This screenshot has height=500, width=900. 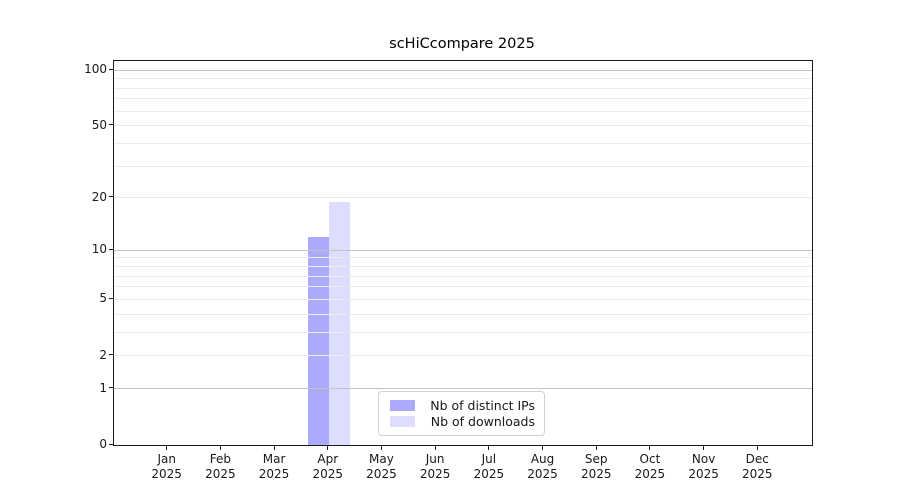 What do you see at coordinates (220, 466) in the screenshot?
I see `x-tick-label: Feb 2025` at bounding box center [220, 466].